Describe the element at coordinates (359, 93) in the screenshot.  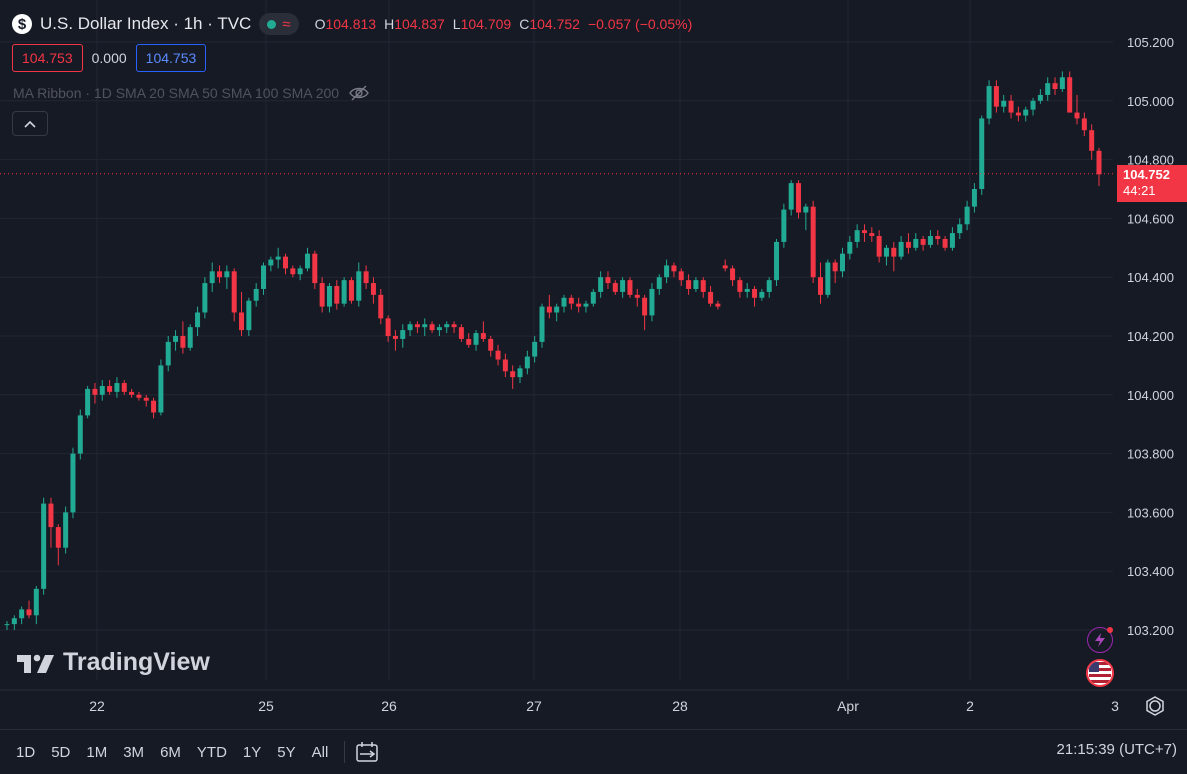
I see `eye-crossed-icon` at that location.